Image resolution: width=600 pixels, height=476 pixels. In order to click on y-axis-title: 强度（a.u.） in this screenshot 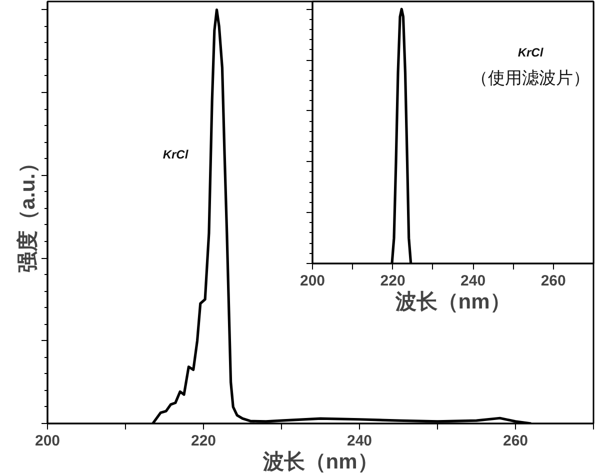, I will do `click(28, 212)`.